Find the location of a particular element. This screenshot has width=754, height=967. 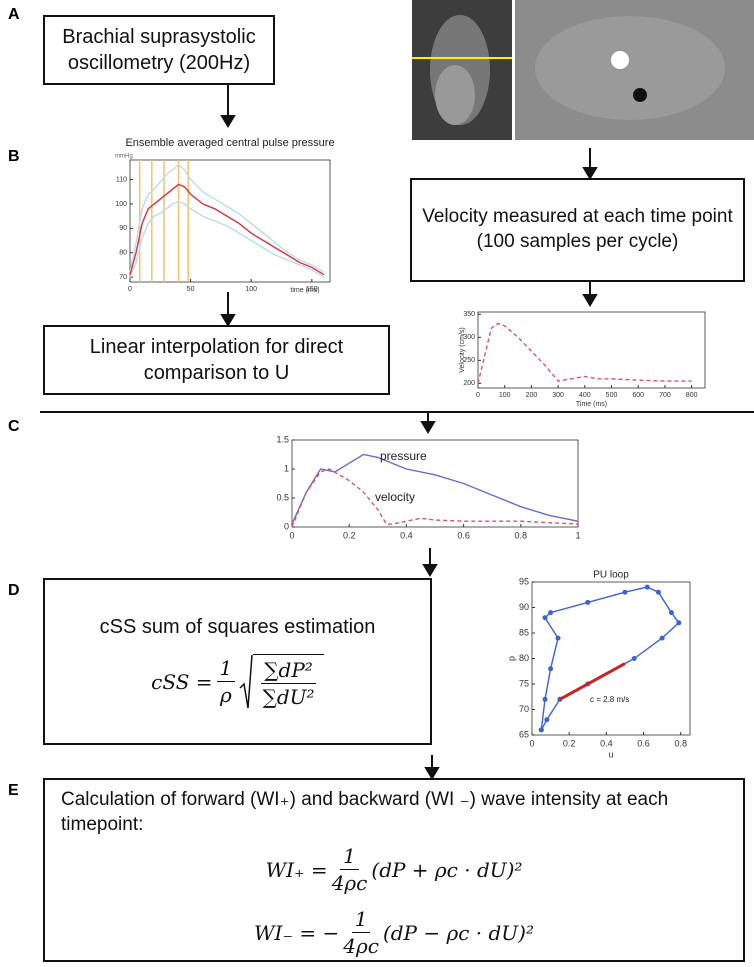

y-tick-label: 250 is located at coordinates (469, 360).